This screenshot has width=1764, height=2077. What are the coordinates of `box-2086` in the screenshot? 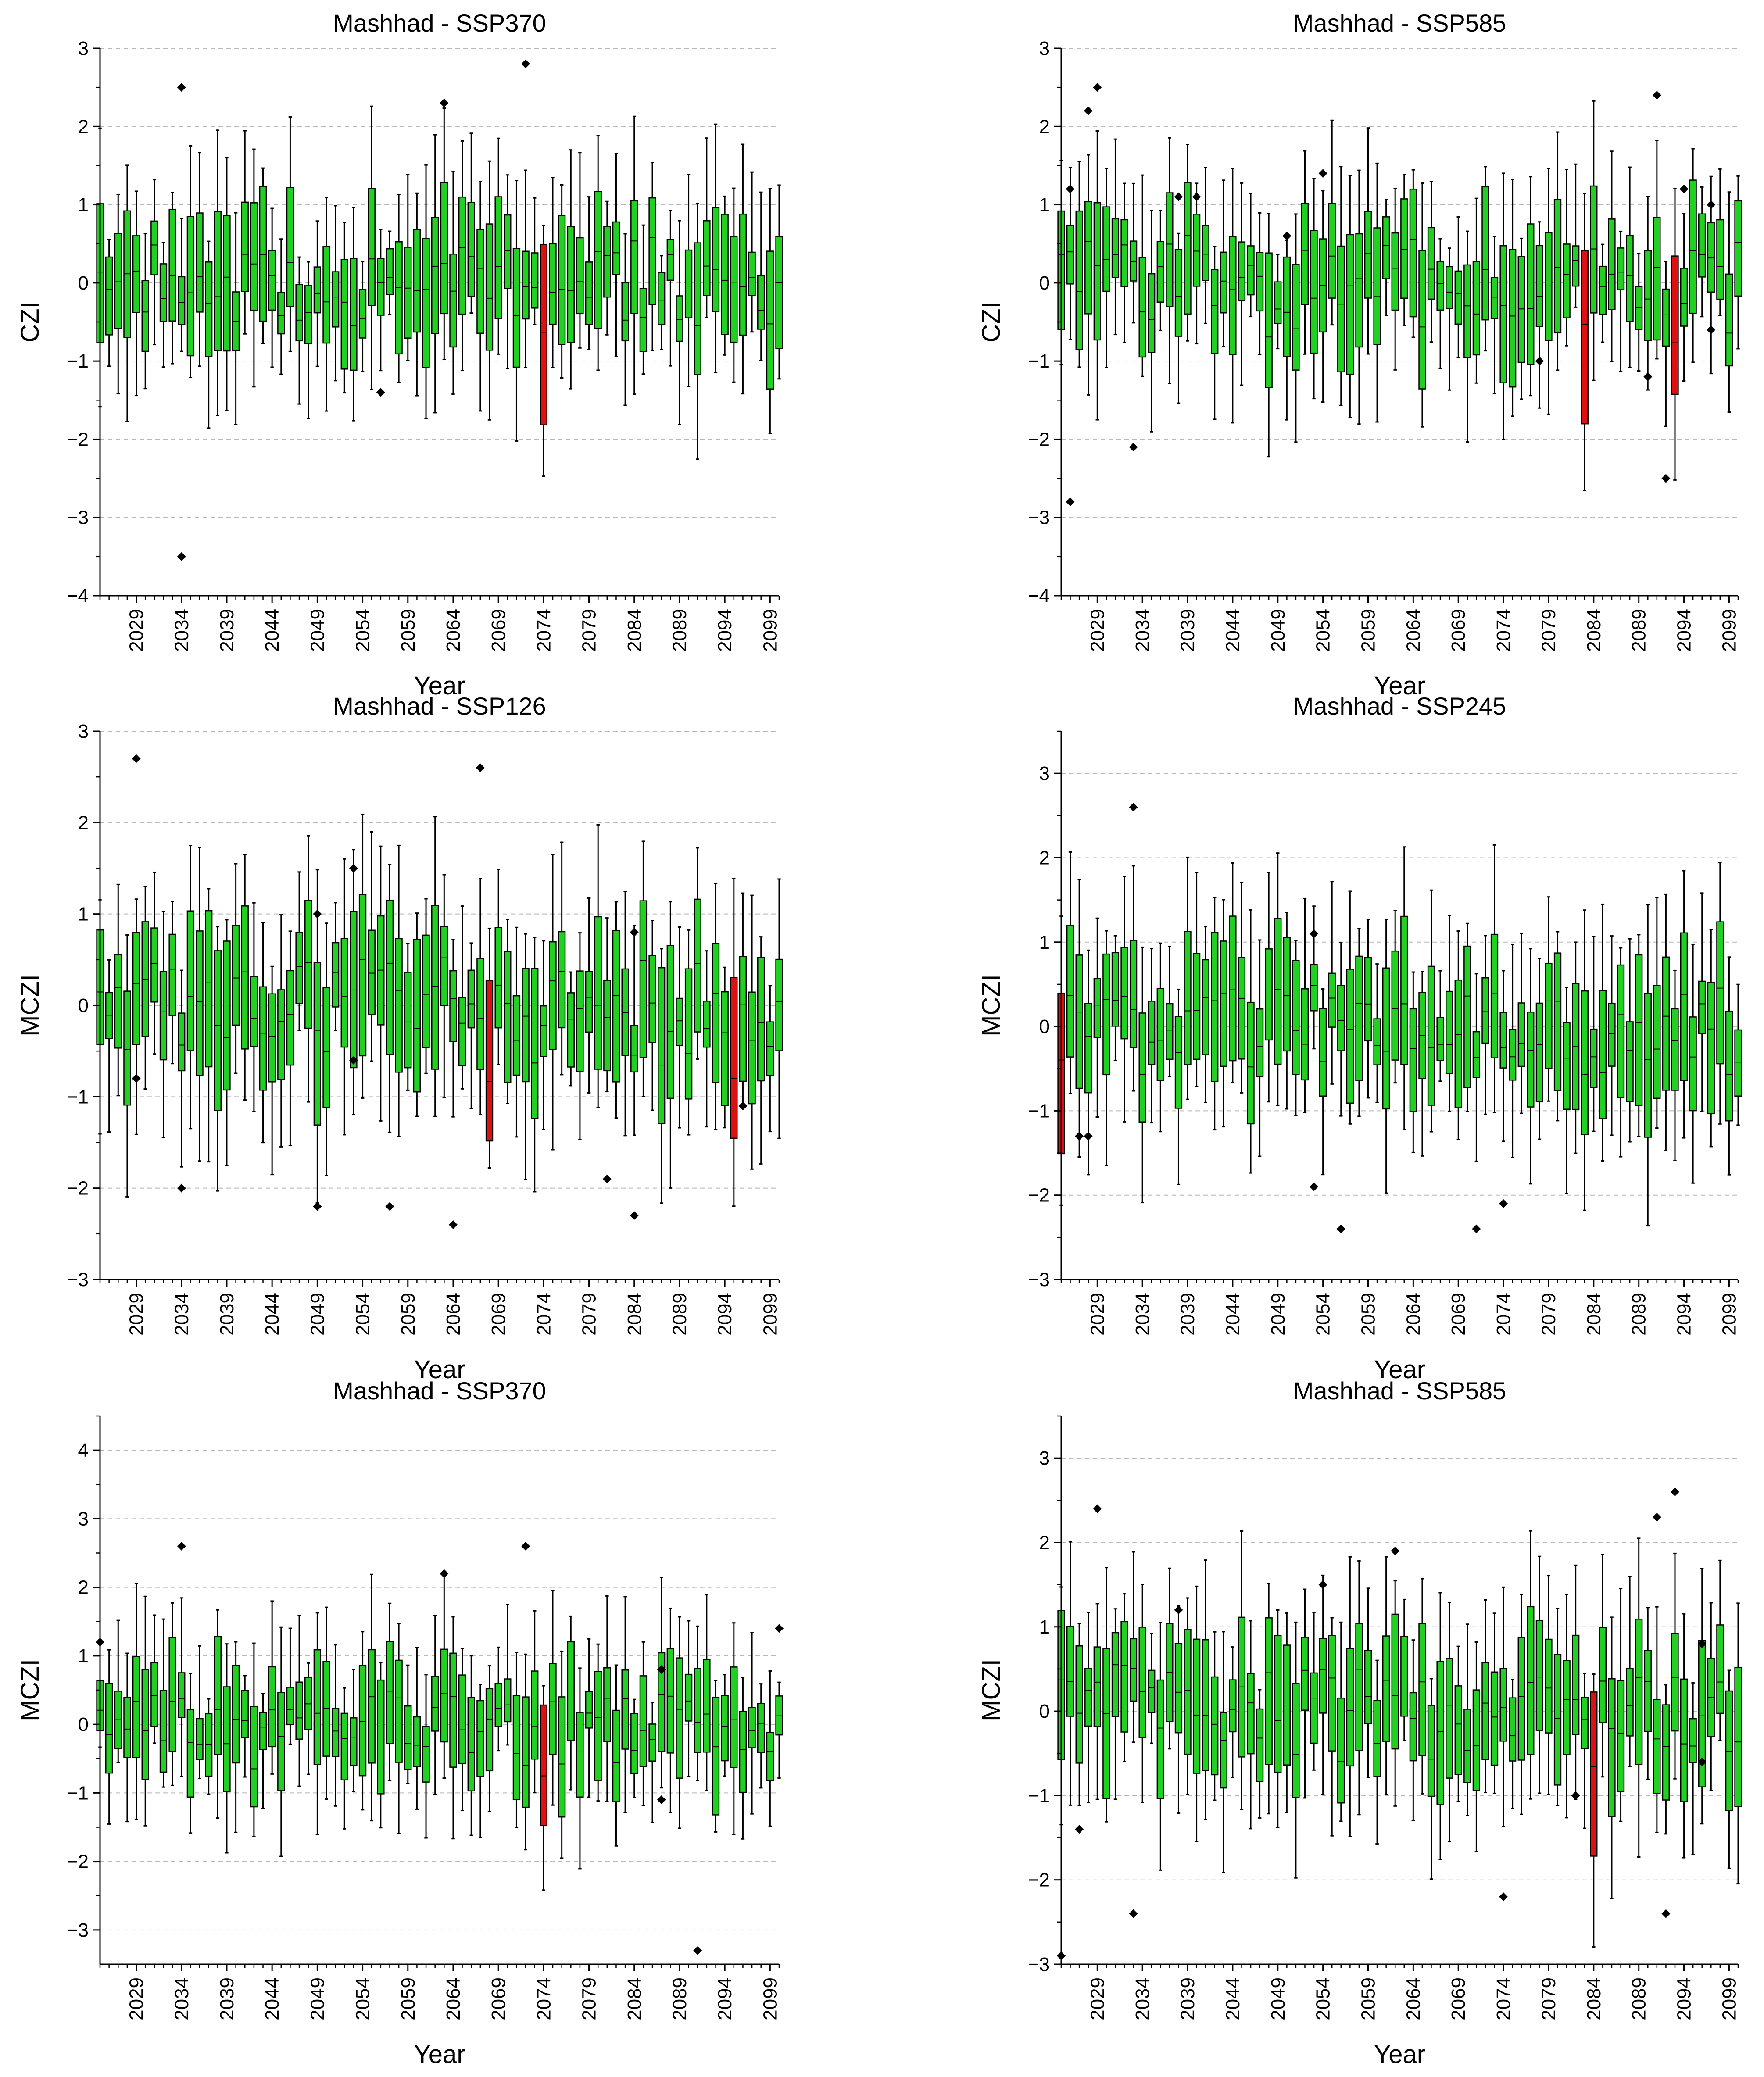 It's located at (652, 999).